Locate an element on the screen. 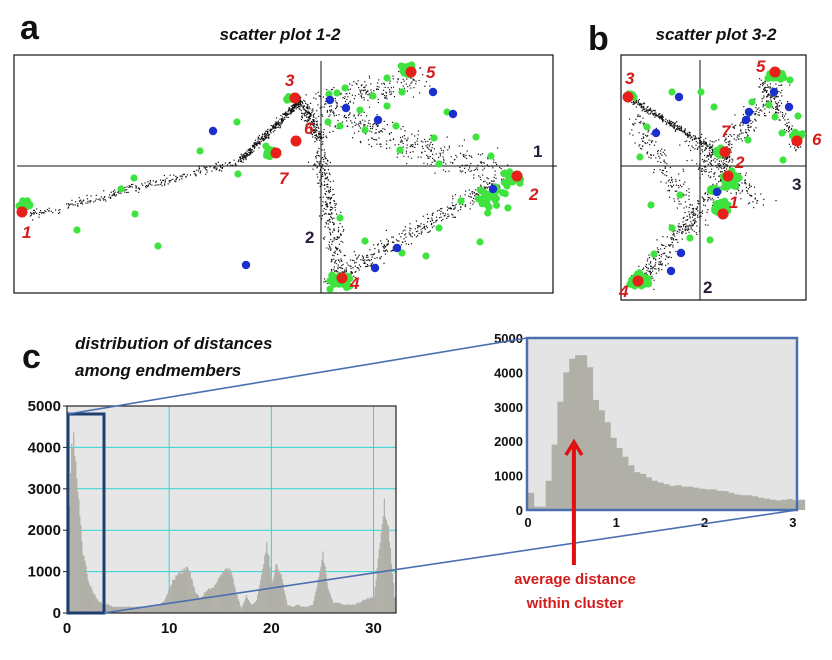 This screenshot has height=660, width=832. histogram-title-line2: among endmembers is located at coordinates (158, 370).